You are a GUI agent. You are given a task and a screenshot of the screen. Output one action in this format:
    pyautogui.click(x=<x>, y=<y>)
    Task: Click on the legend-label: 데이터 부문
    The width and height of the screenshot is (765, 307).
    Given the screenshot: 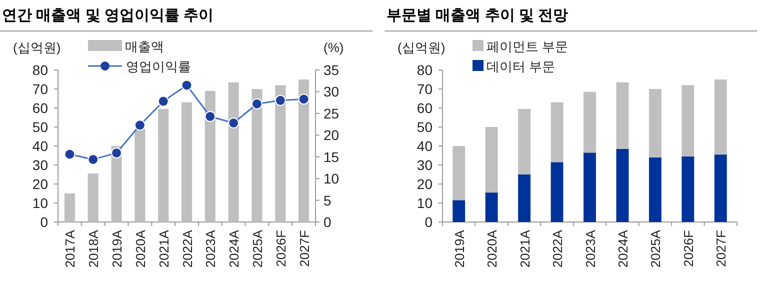 What is the action you would take?
    pyautogui.click(x=521, y=66)
    